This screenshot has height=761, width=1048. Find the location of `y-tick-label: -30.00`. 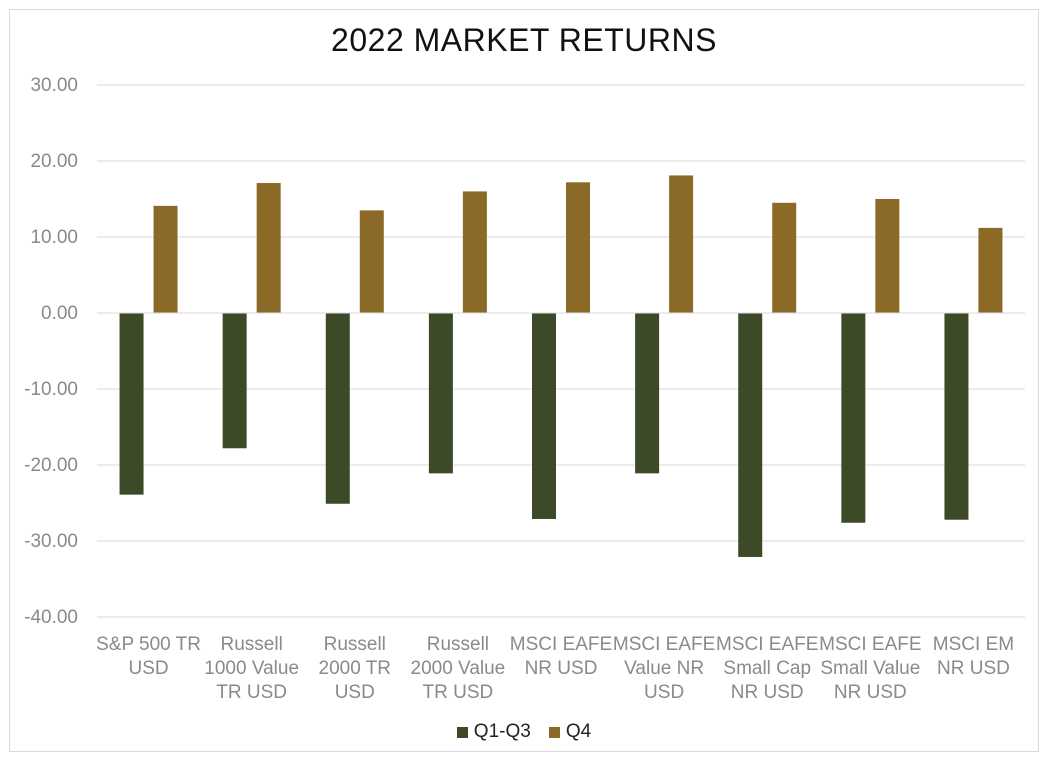

y-tick-label: -30.00 is located at coordinates (51, 541).